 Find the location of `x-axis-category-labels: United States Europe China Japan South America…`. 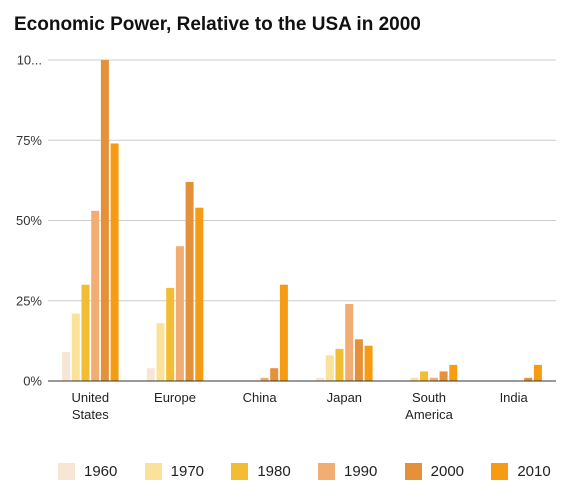

x-axis-category-labels: United States Europe China Japan South America… is located at coordinates (300, 406).